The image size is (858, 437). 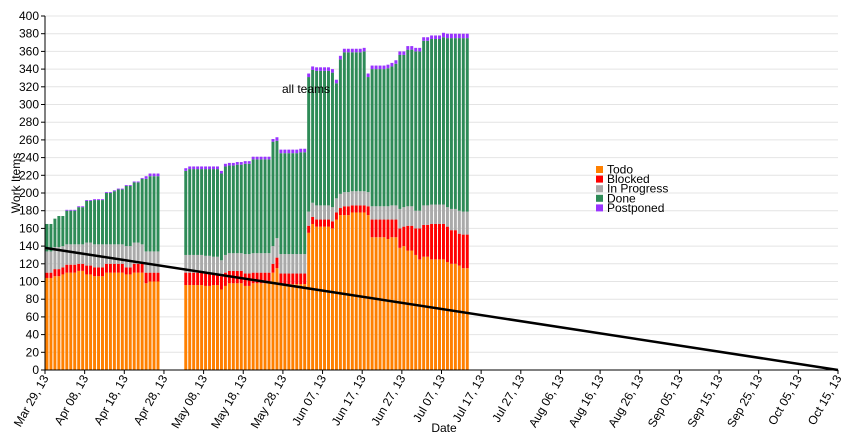 What do you see at coordinates (586, 401) in the screenshot?
I see `x-tick-label: Aug 16, 13` at bounding box center [586, 401].